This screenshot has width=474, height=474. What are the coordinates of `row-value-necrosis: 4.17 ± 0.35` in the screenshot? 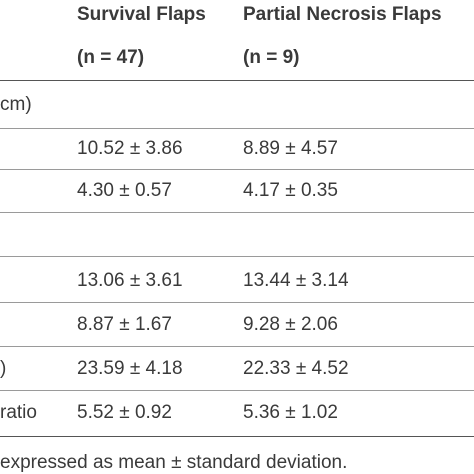 It's located at (290, 190).